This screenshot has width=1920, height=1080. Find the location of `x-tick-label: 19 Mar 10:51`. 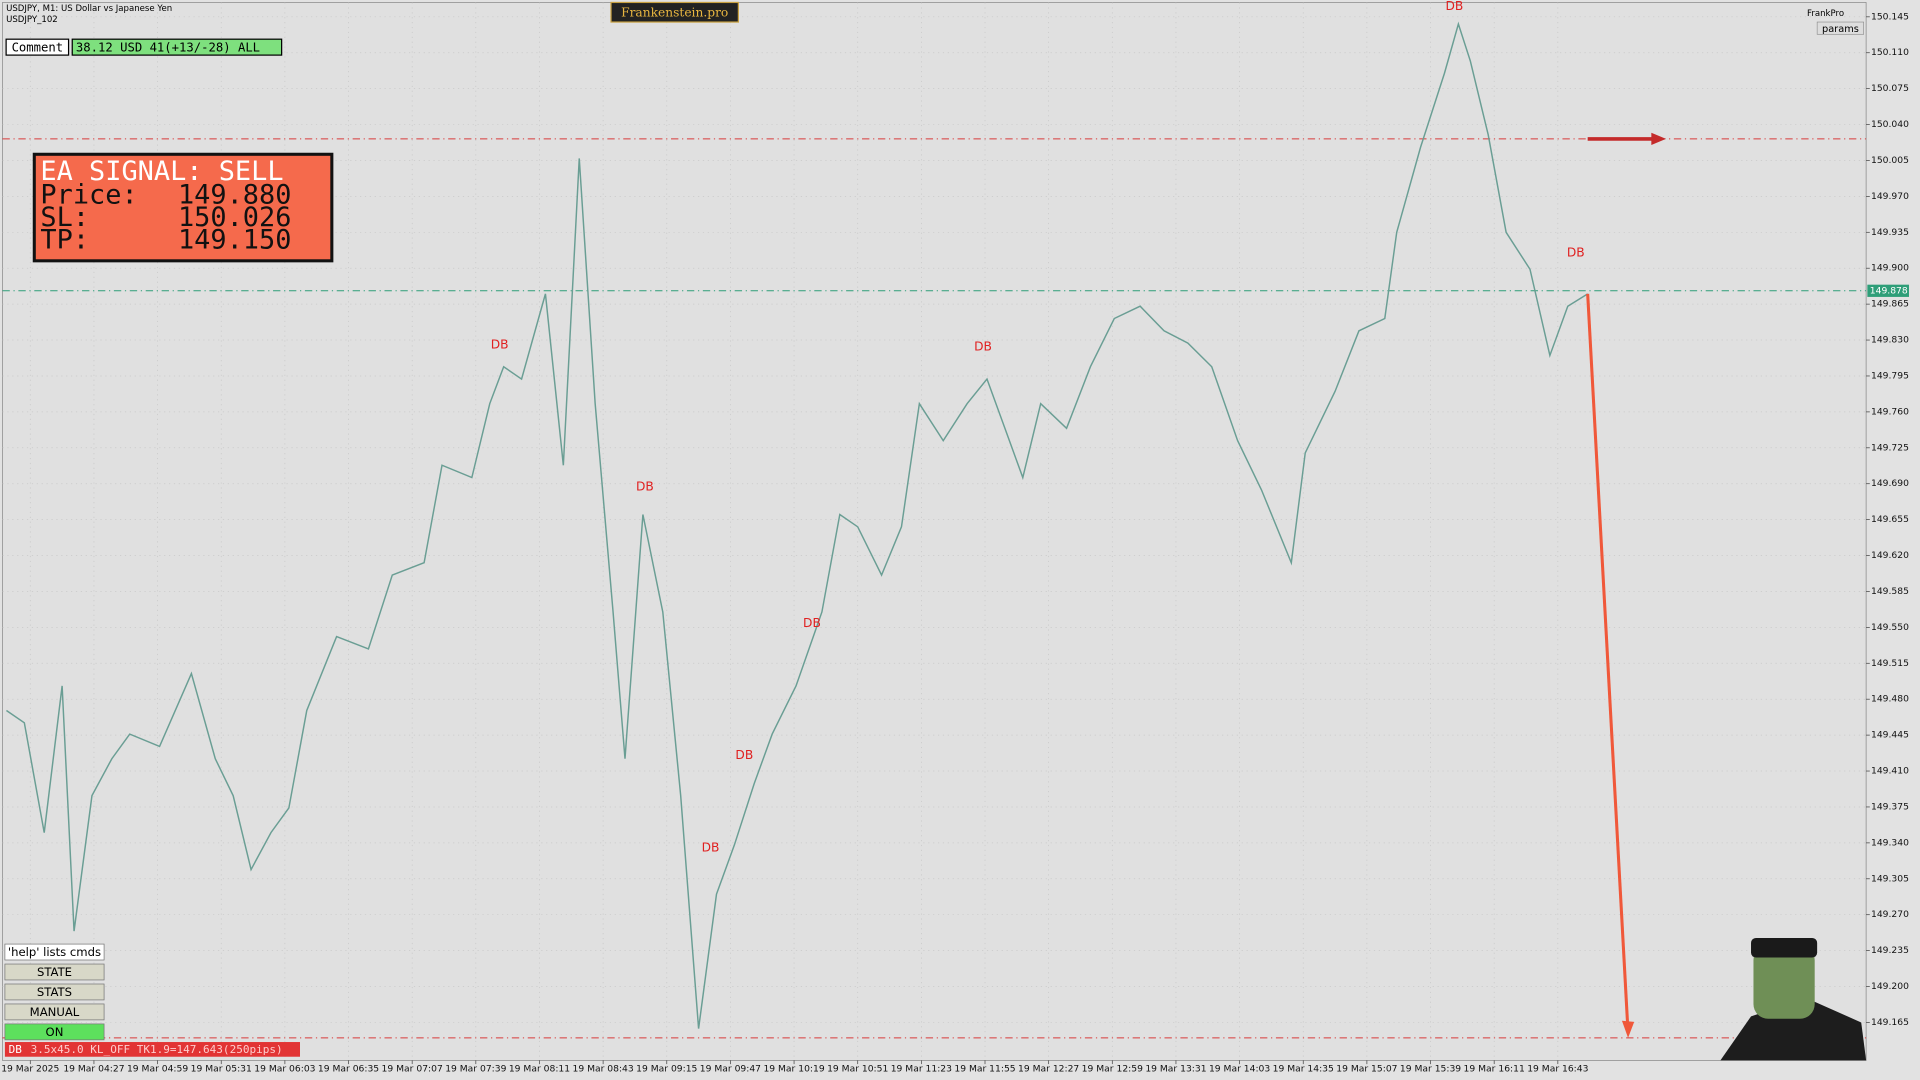

x-tick-label: 19 Mar 10:51 is located at coordinates (857, 1068).